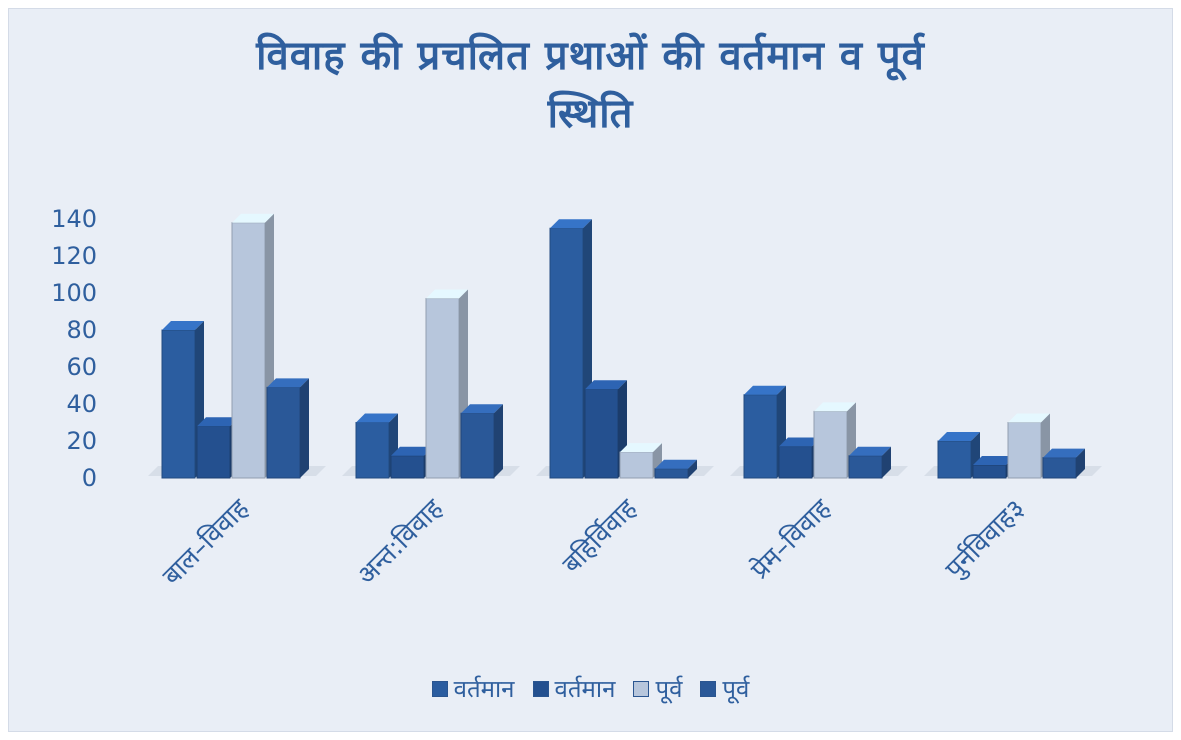 Image resolution: width=1181 pixels, height=740 pixels. I want to click on y-tick-label: 0, so click(89, 478).